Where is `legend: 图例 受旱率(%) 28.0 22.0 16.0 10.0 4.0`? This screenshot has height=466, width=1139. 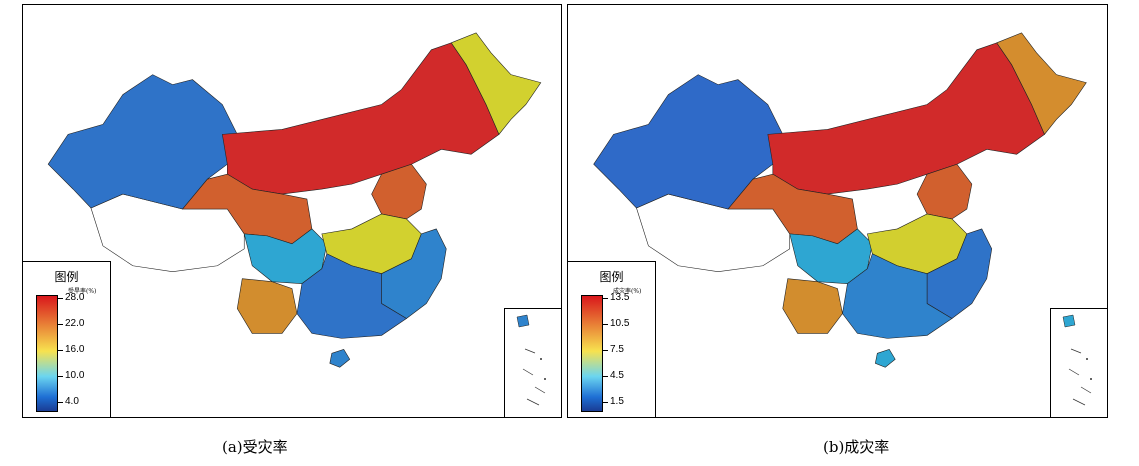
legend: 图例 受旱率(%) 28.0 22.0 16.0 10.0 4.0 is located at coordinates (67, 339).